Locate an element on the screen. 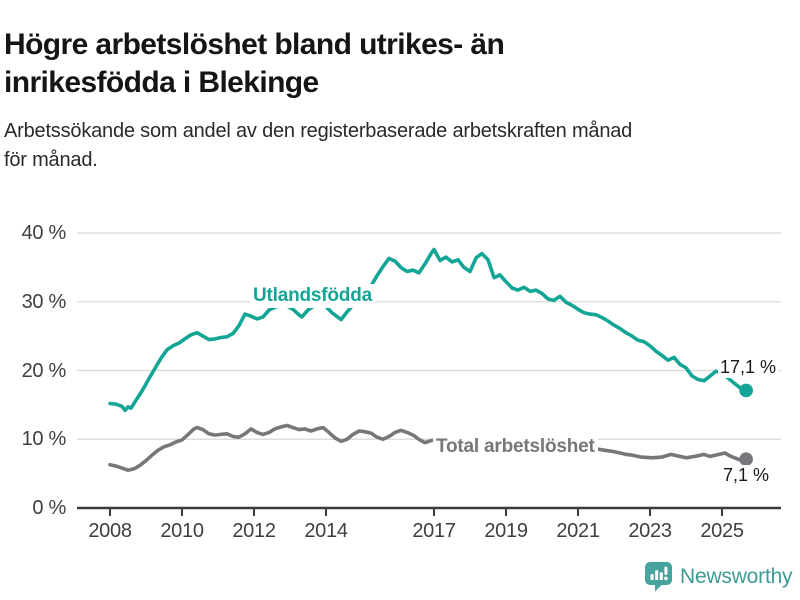  title-line-2: inrikesfödda i Blekinge is located at coordinates (161, 83).